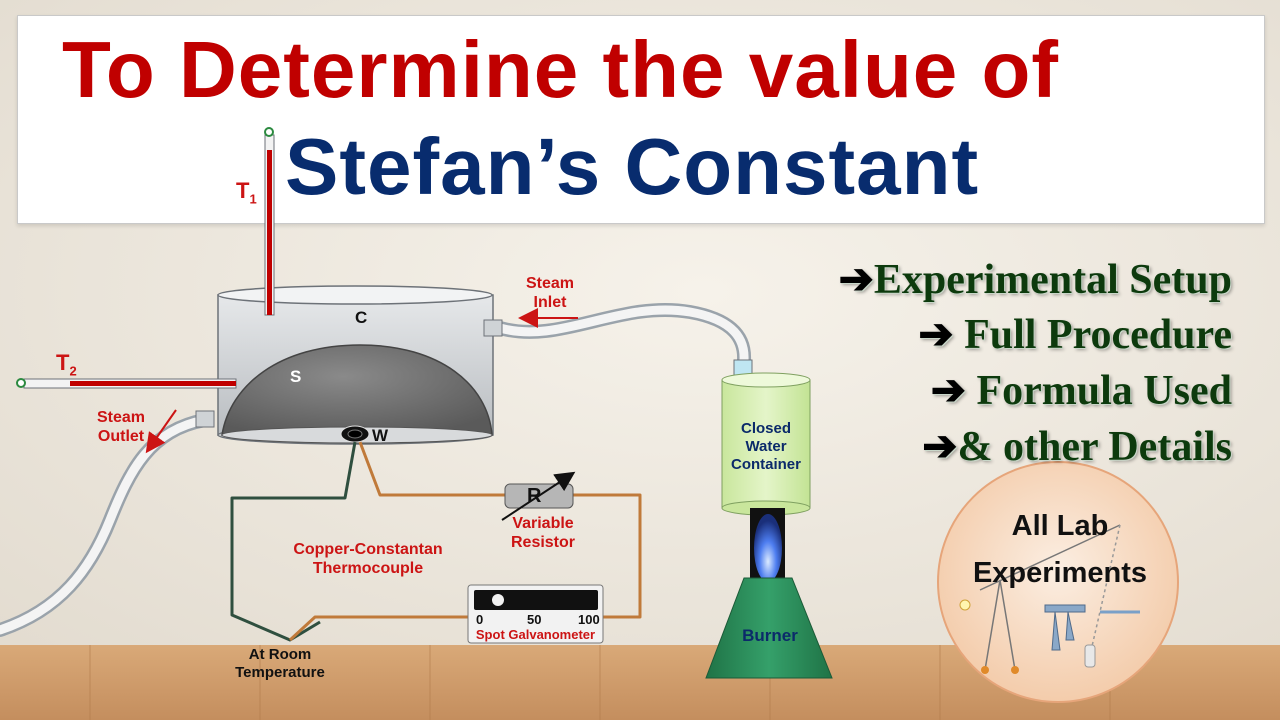  What do you see at coordinates (106, 525) in the screenshot?
I see `steam-outlet-tube` at bounding box center [106, 525].